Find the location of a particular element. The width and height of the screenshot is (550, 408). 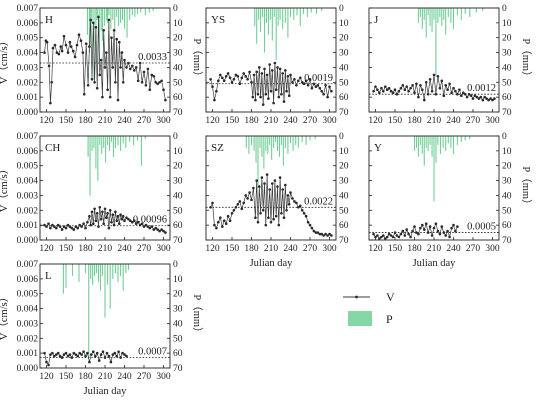

x-tick-label: 300 is located at coordinates (163, 249).